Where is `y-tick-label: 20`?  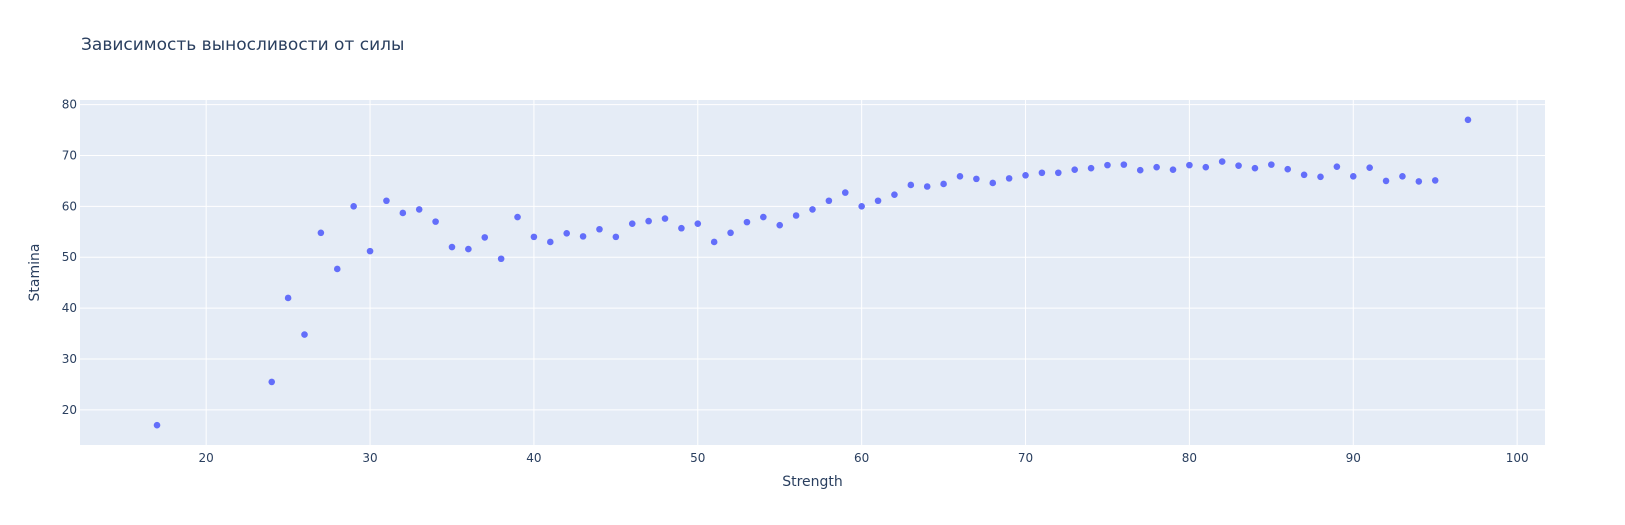
y-tick-label: 20 is located at coordinates (69, 410).